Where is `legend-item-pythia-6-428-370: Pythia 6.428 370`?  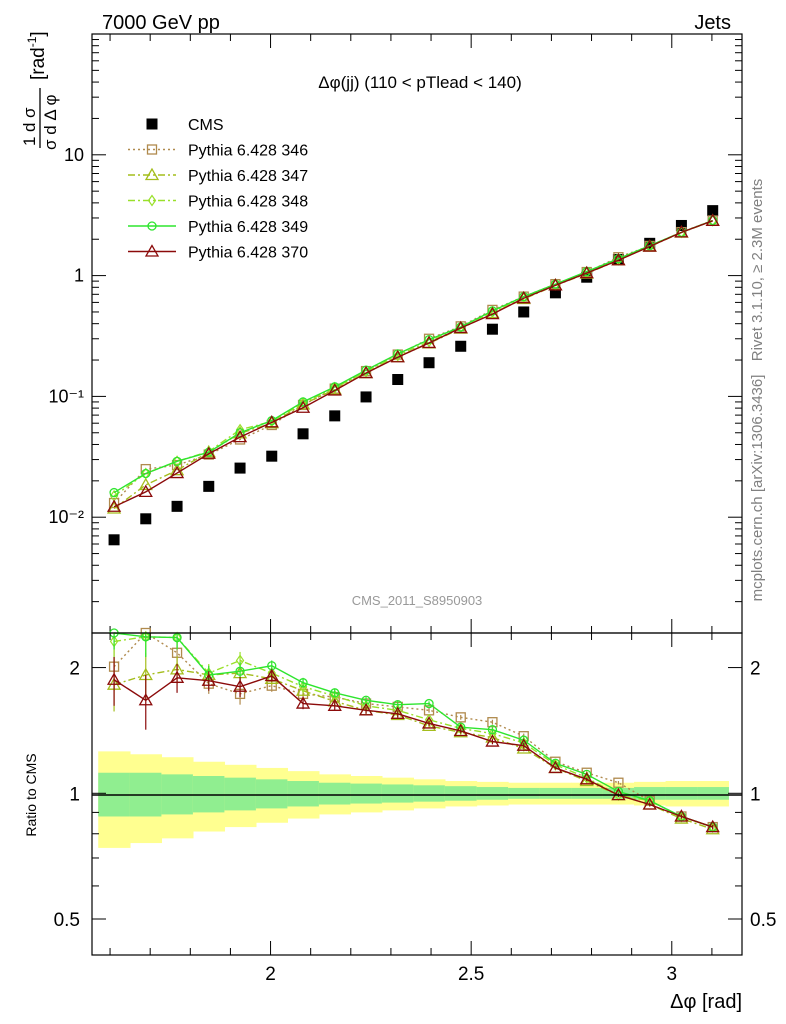
legend-item-pythia-6-428-370: Pythia 6.428 370 is located at coordinates (218, 253).